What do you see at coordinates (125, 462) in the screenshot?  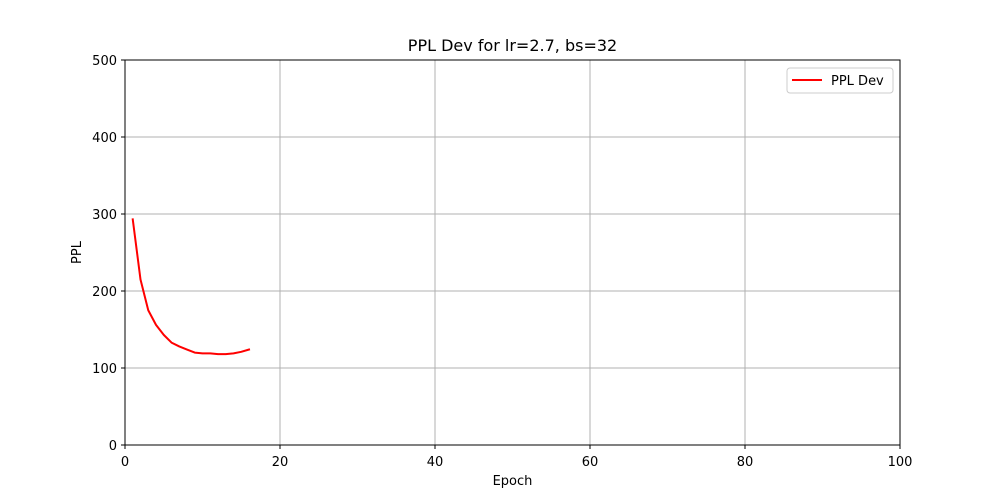 I see `x-tick-label: 0` at bounding box center [125, 462].